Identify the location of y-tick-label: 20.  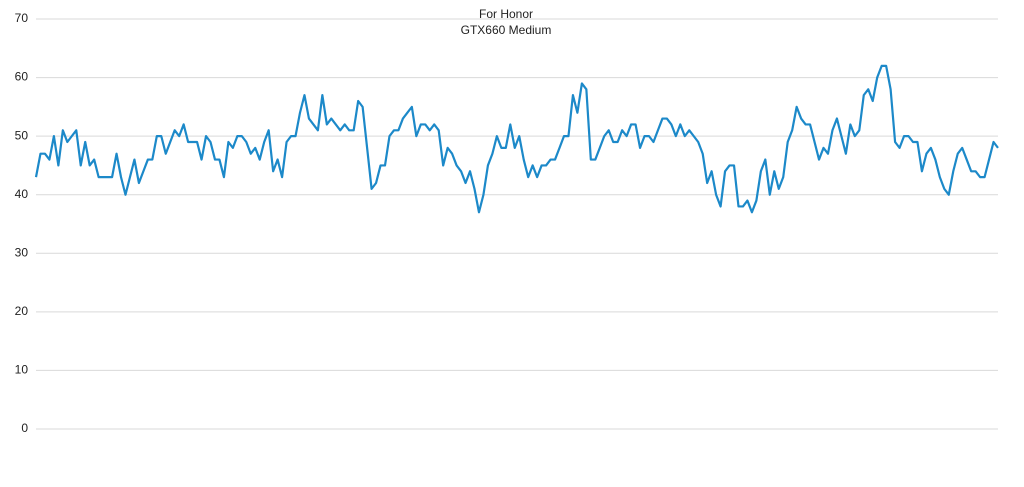
(22, 311).